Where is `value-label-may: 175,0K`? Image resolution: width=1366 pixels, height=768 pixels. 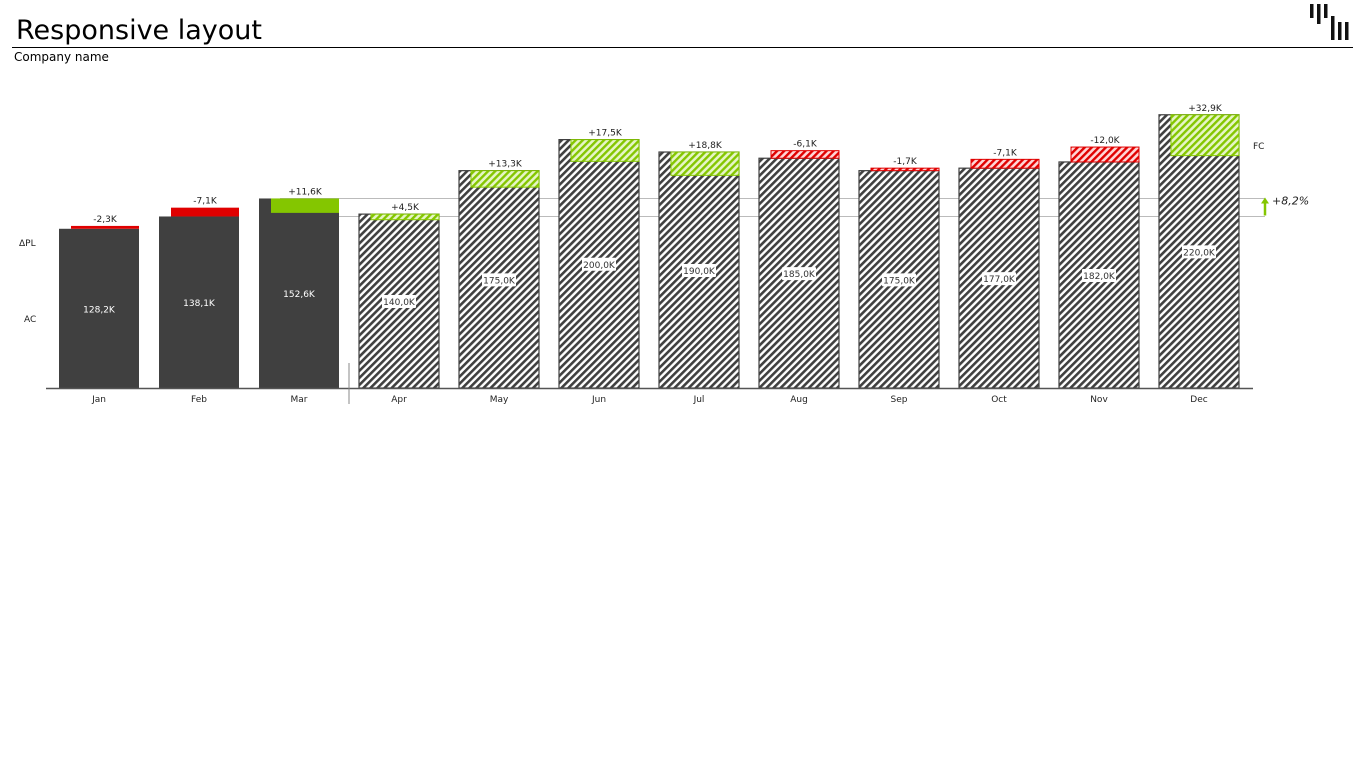
value-label-may: 175,0K is located at coordinates (499, 281).